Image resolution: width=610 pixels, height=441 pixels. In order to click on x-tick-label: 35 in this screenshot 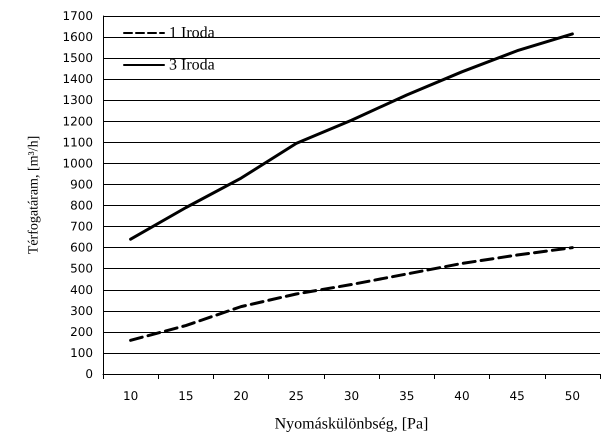, I will do `click(406, 396)`.